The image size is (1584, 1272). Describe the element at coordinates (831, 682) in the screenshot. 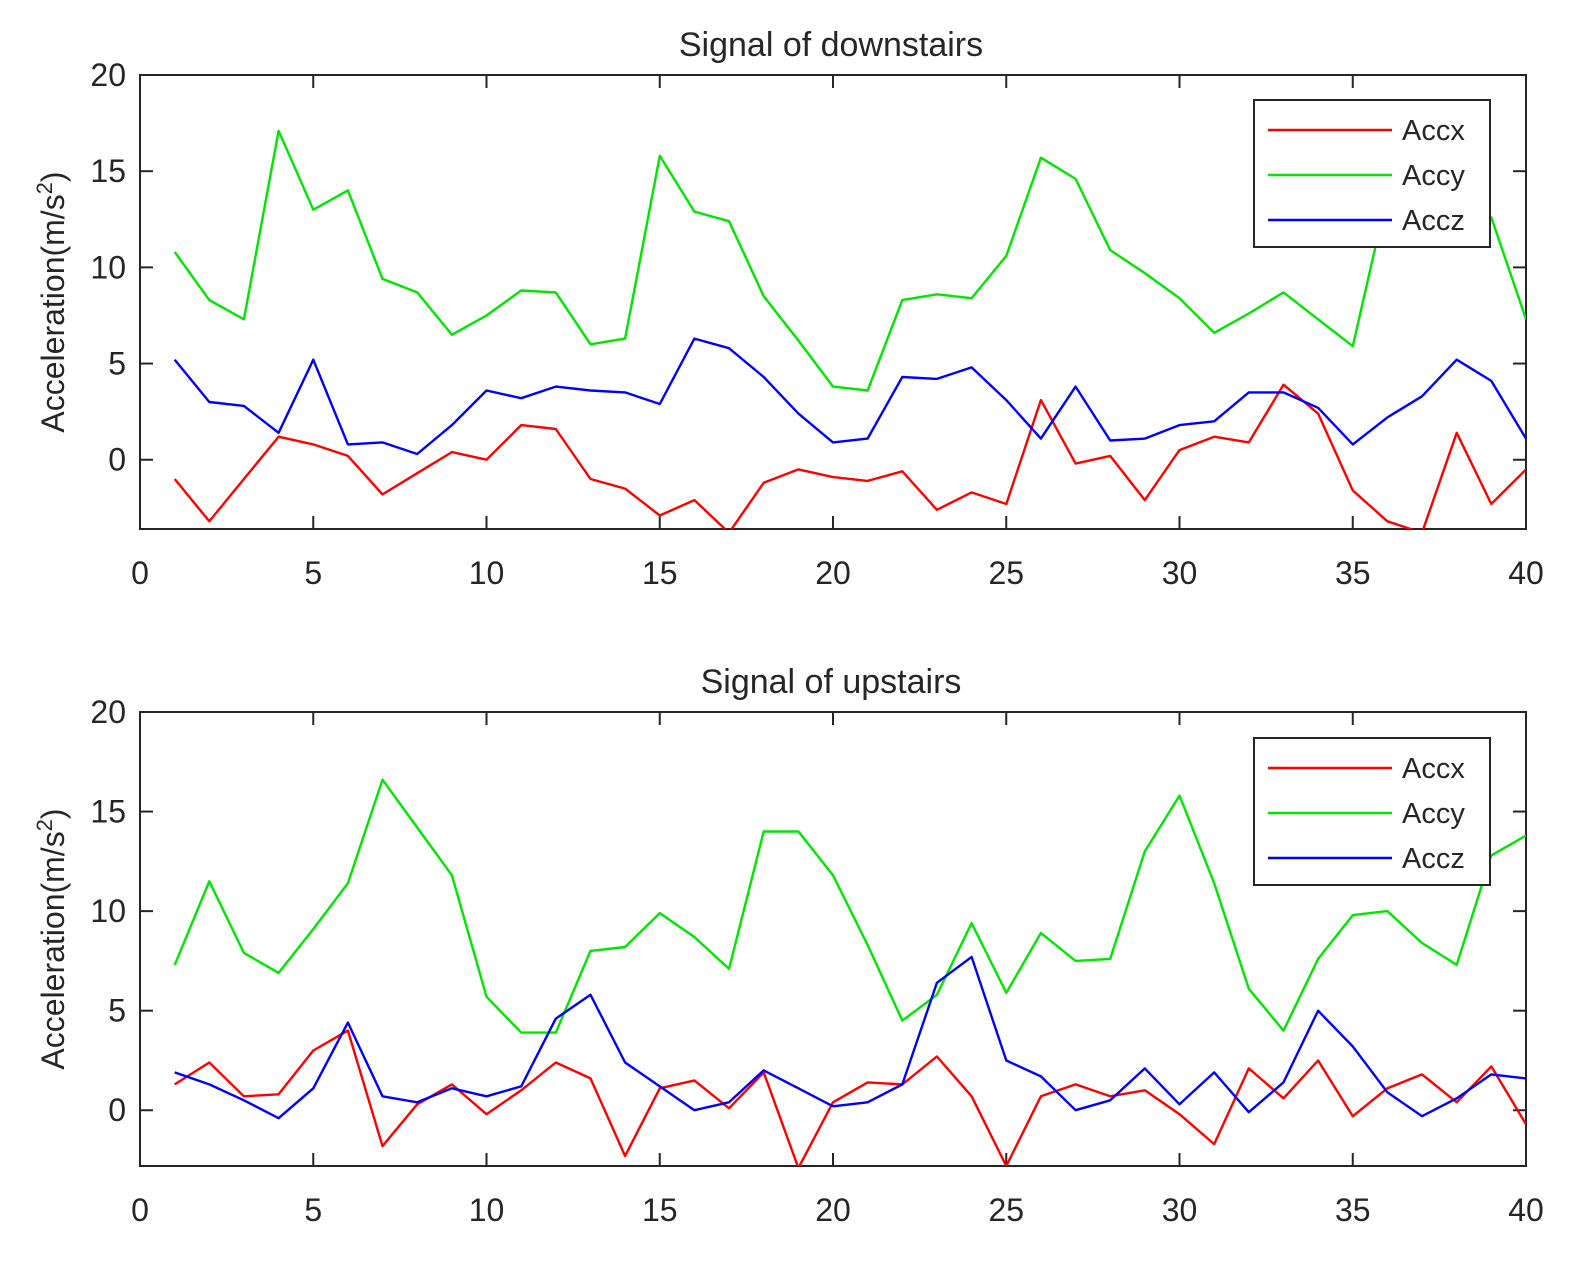

I see `chart-title: Signal of upstairs` at that location.